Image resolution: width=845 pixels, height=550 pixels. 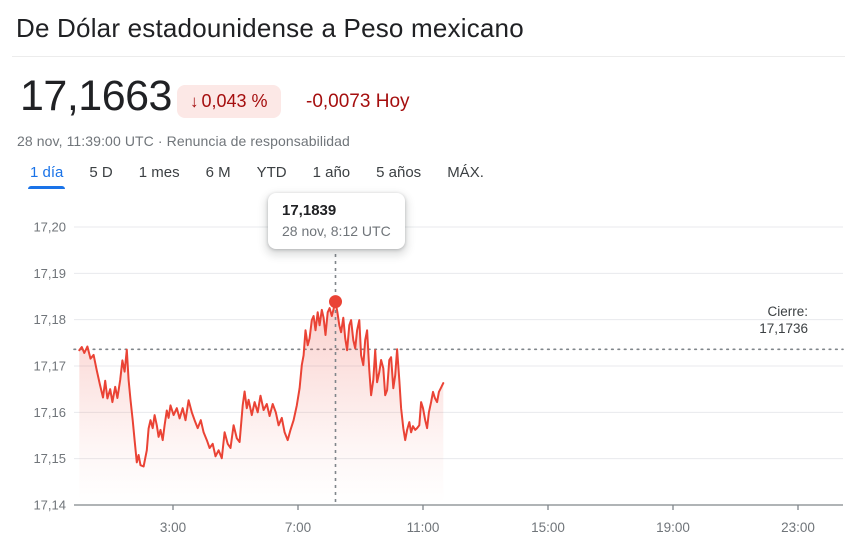 What do you see at coordinates (258, 141) in the screenshot?
I see `disclaimer-link: Renuncia de responsabilidad` at bounding box center [258, 141].